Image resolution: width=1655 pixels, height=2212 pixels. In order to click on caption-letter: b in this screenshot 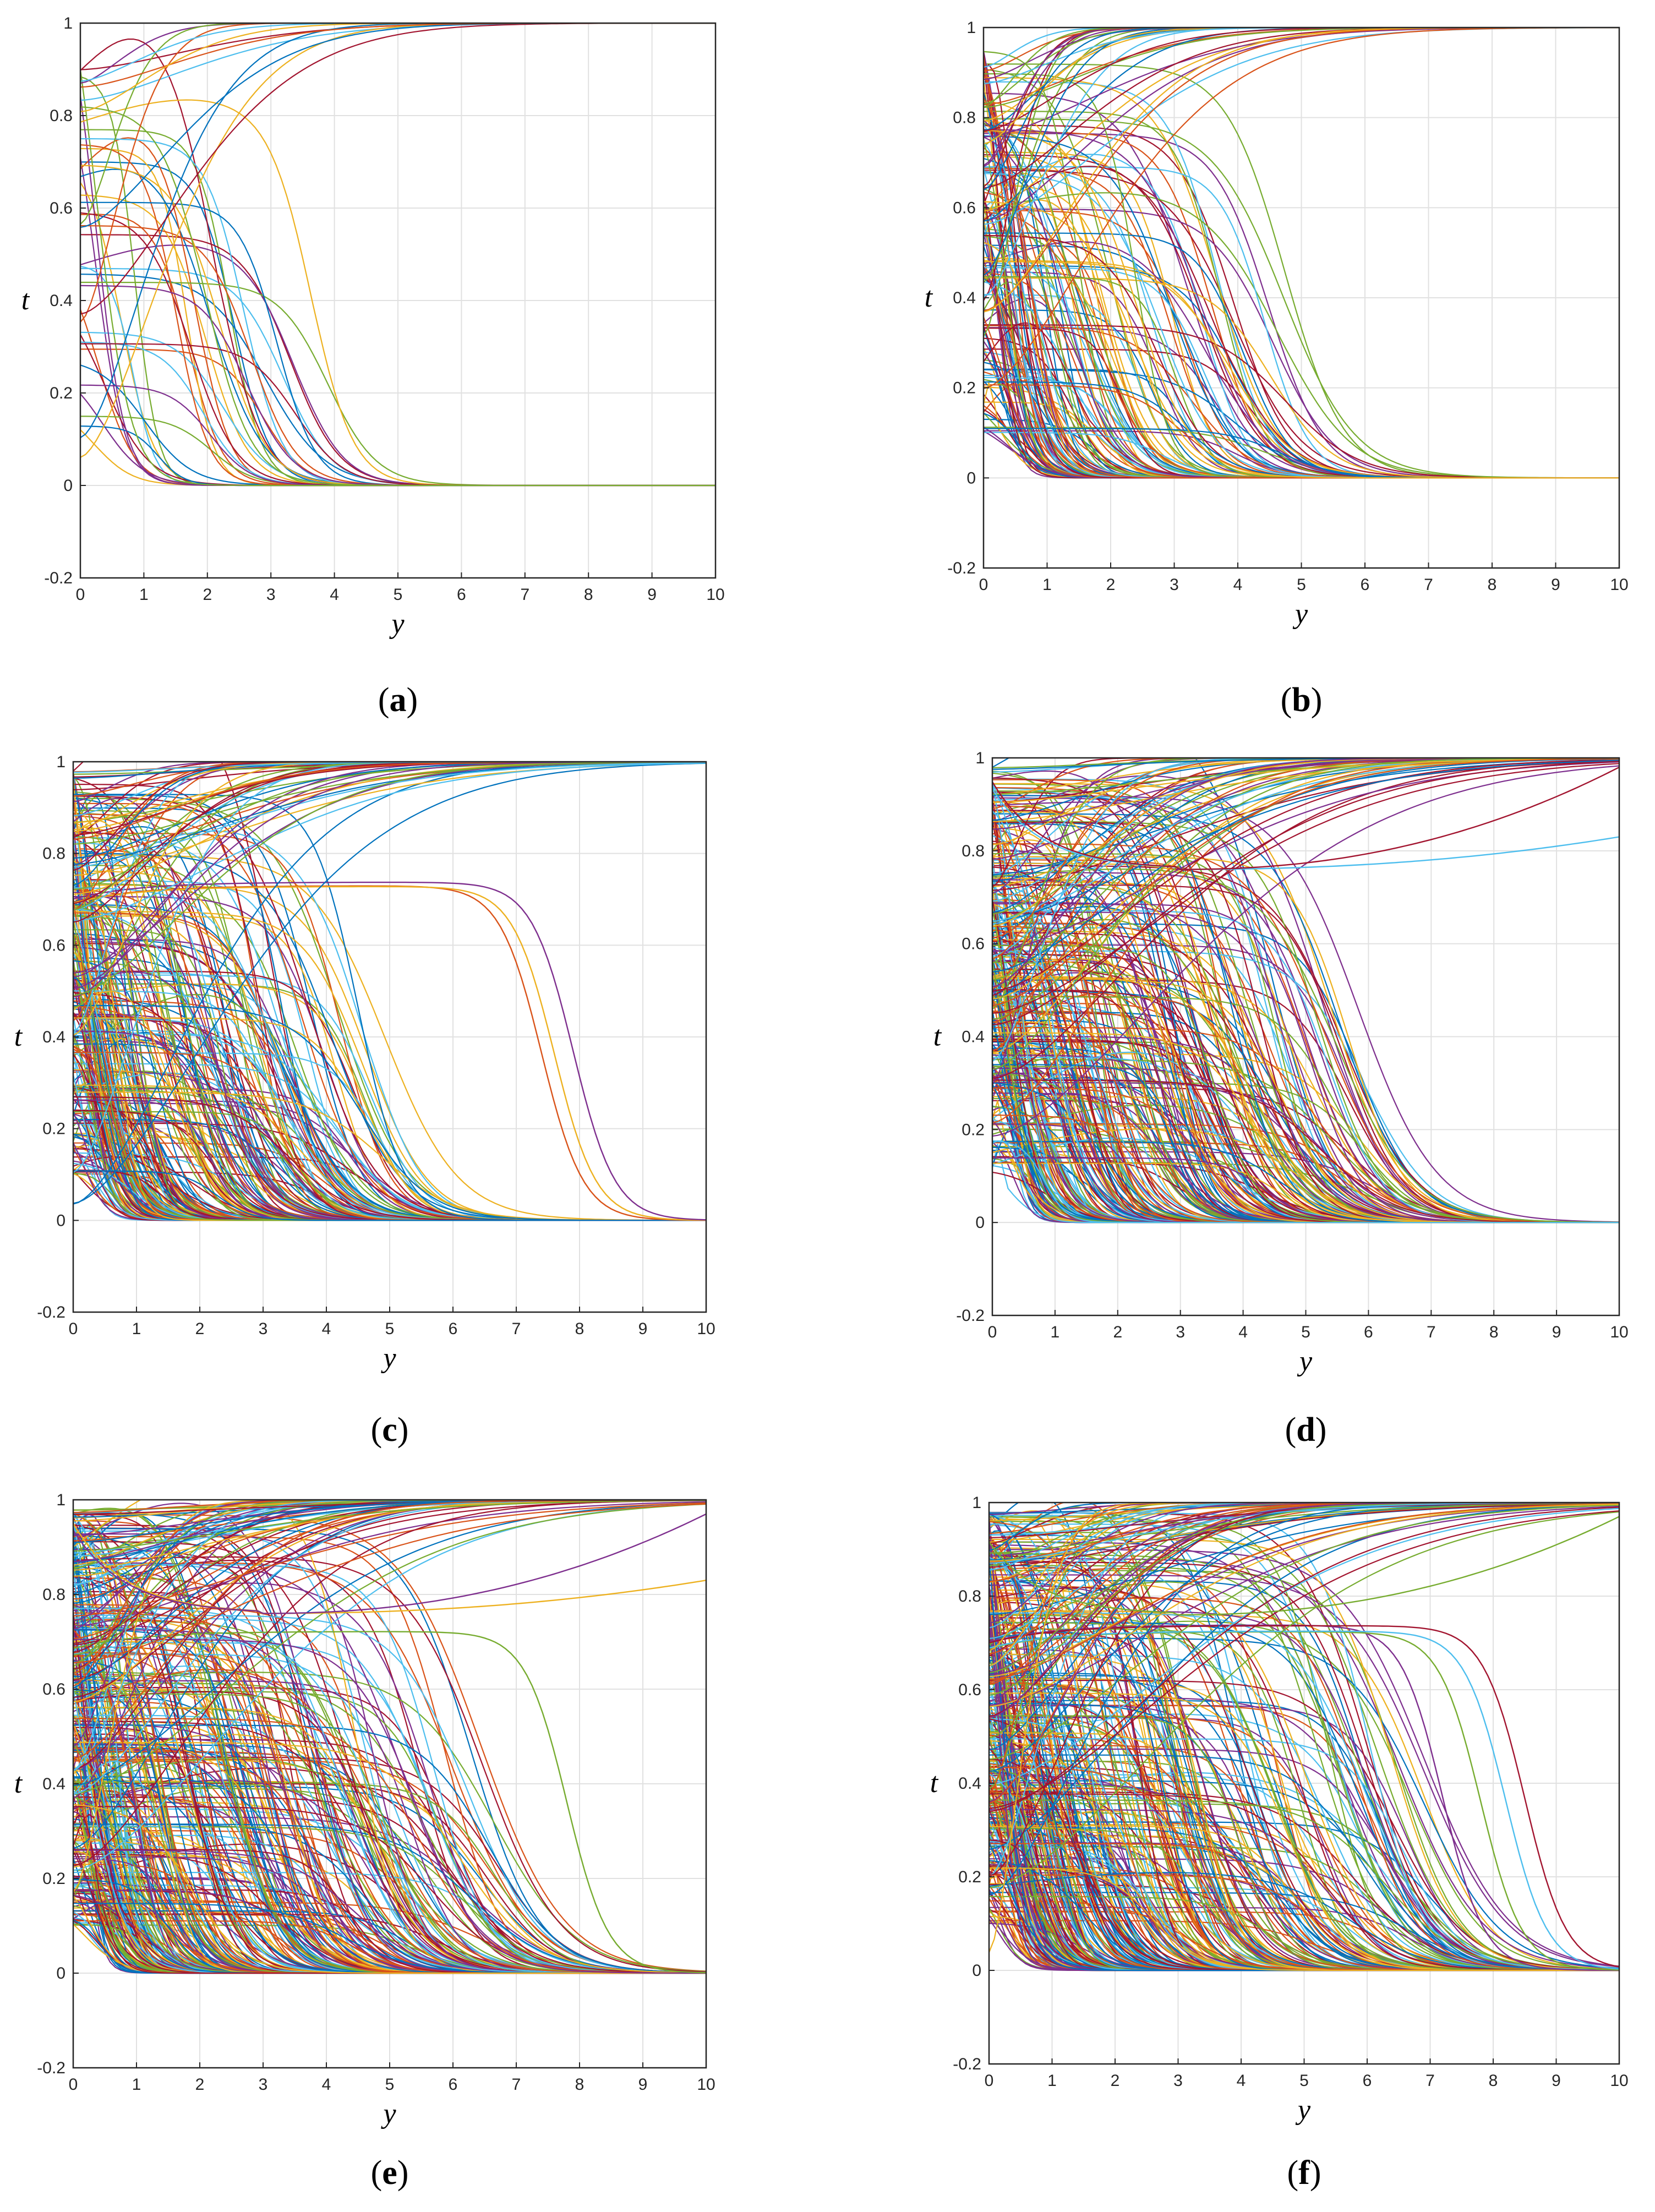, I will do `click(1301, 700)`.